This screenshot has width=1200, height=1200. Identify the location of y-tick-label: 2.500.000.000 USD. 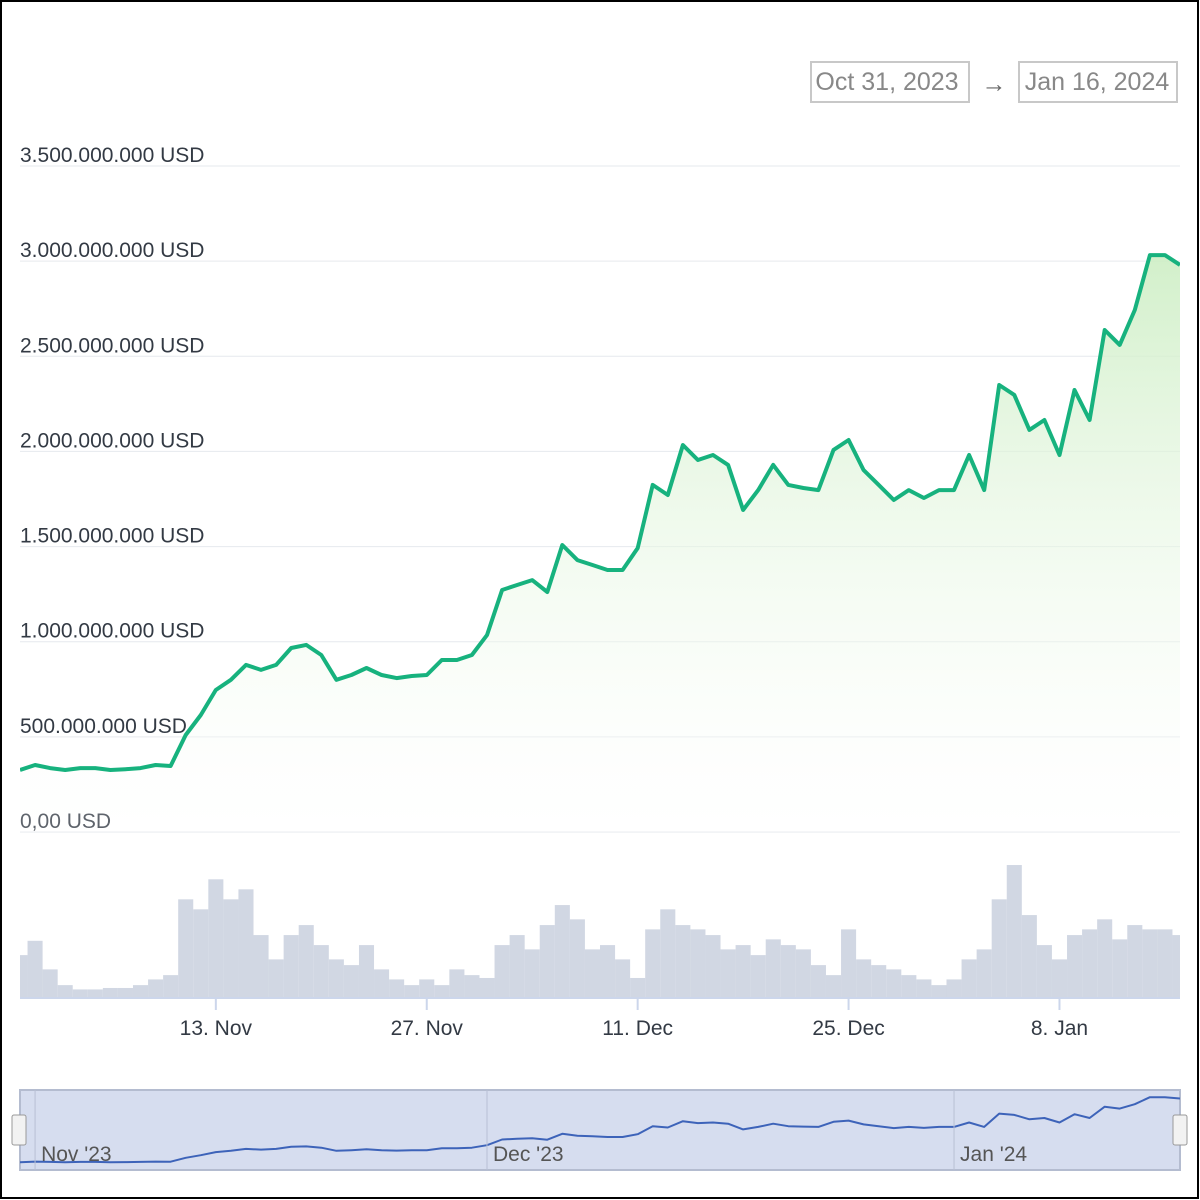
(112, 345).